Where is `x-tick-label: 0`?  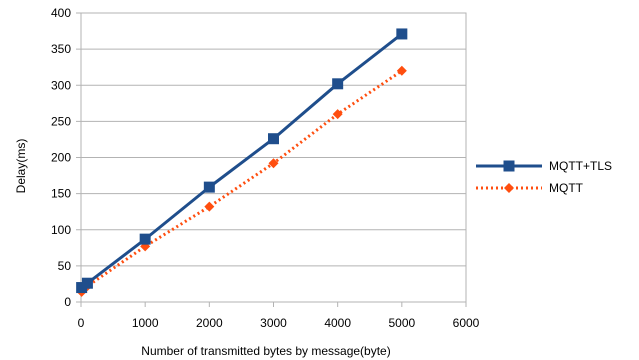 x-tick-label: 0 is located at coordinates (81, 323).